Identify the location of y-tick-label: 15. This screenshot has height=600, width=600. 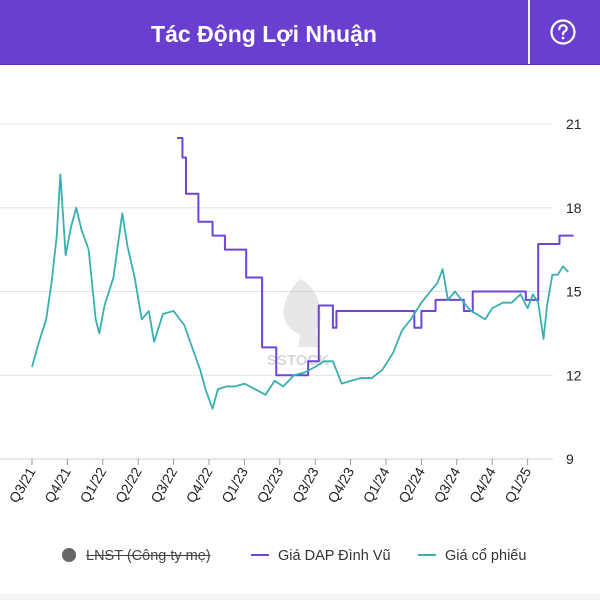
(574, 292).